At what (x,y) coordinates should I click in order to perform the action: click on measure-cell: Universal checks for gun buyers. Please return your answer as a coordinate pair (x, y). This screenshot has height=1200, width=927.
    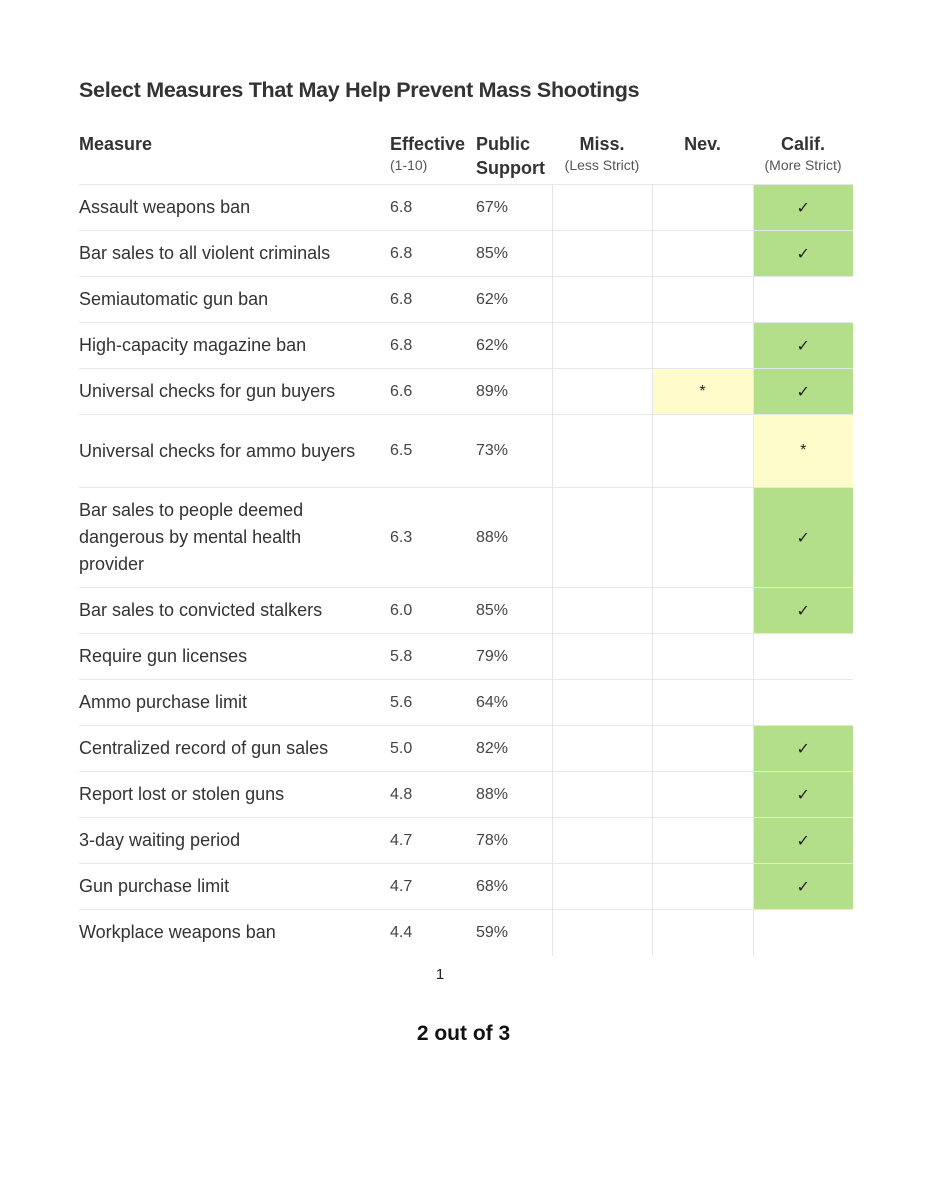
    Looking at the image, I should click on (234, 391).